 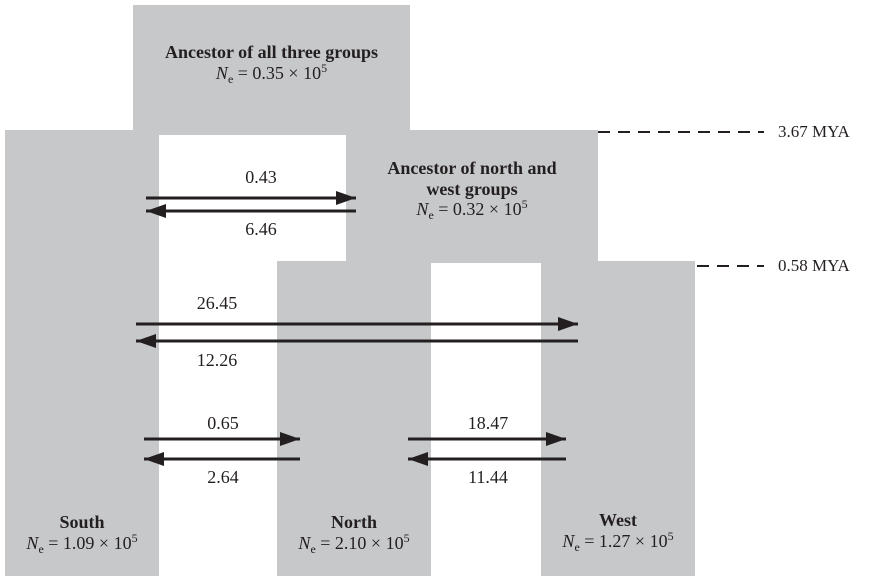 What do you see at coordinates (354, 543) in the screenshot?
I see `north-ne: Ne = 2.10 × 105` at bounding box center [354, 543].